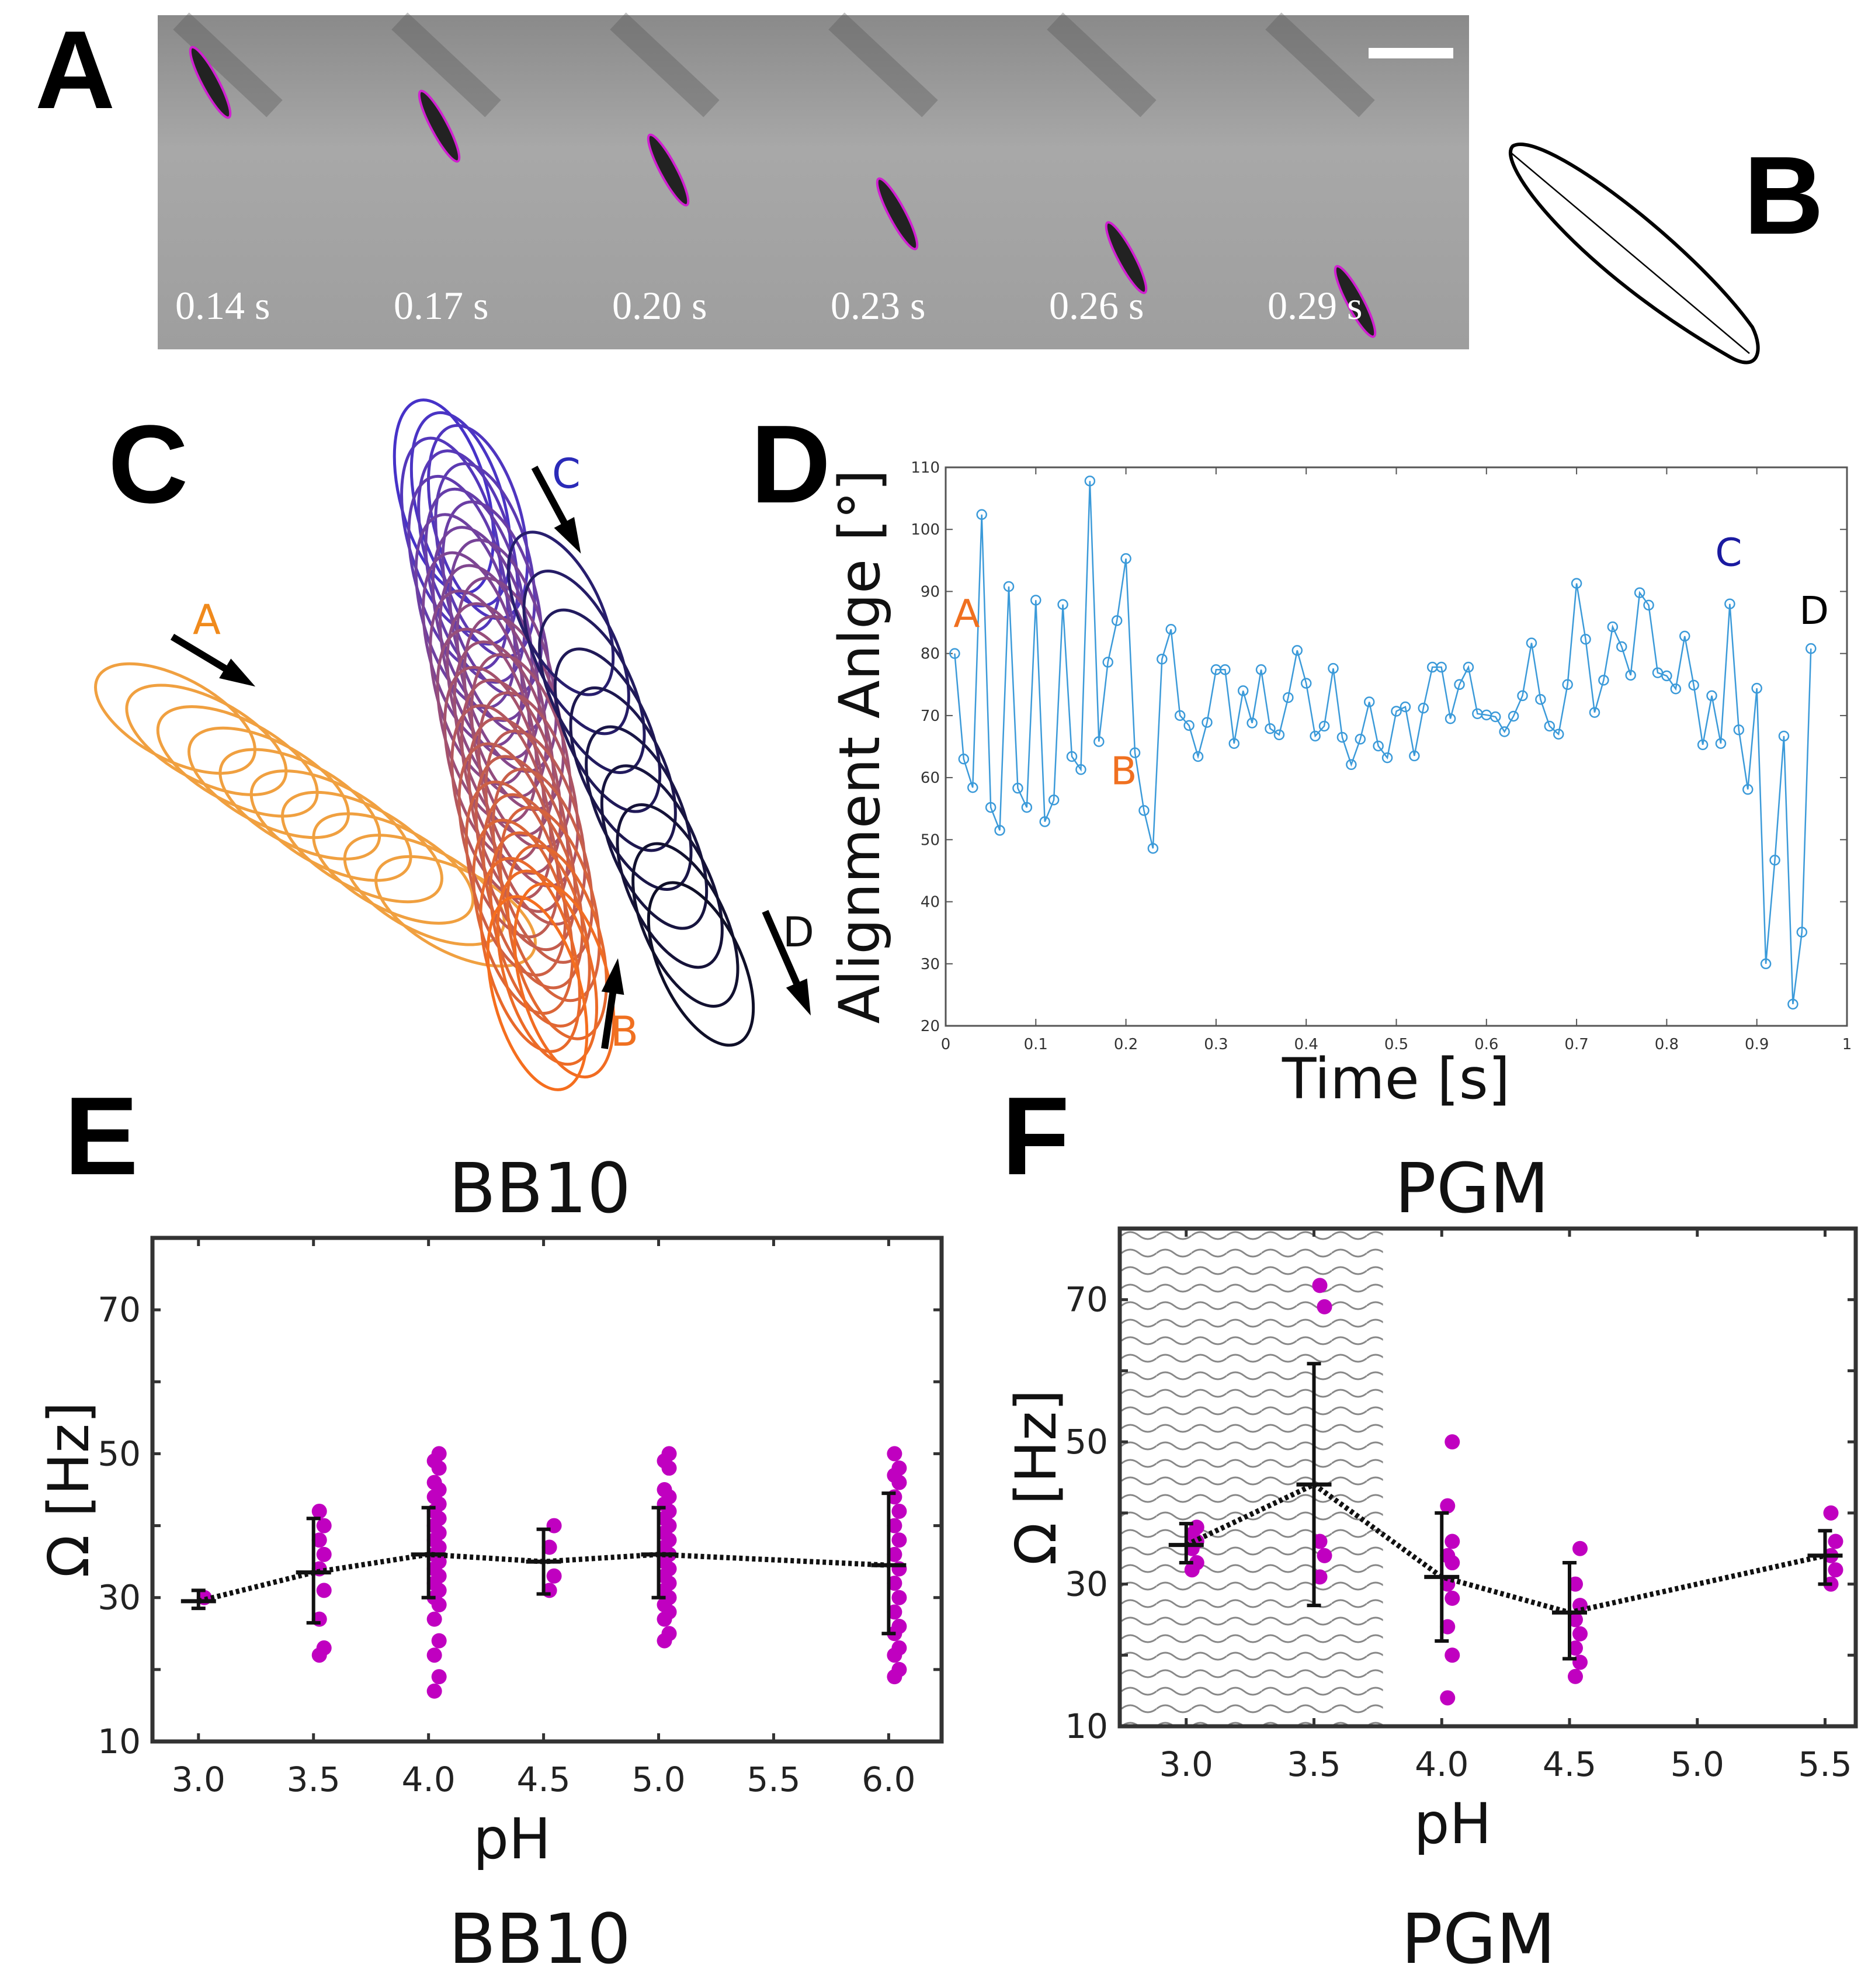 The width and height of the screenshot is (1868, 1988). I want to click on y-tick-label: 20, so click(930, 1026).